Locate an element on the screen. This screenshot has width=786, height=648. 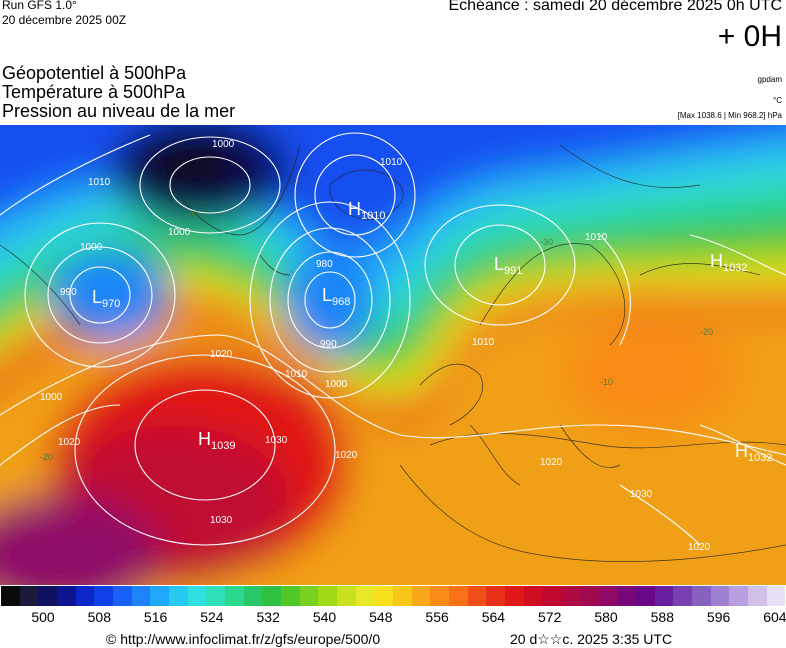
run-date: 20 décembre 2025 00Z is located at coordinates (64, 20).